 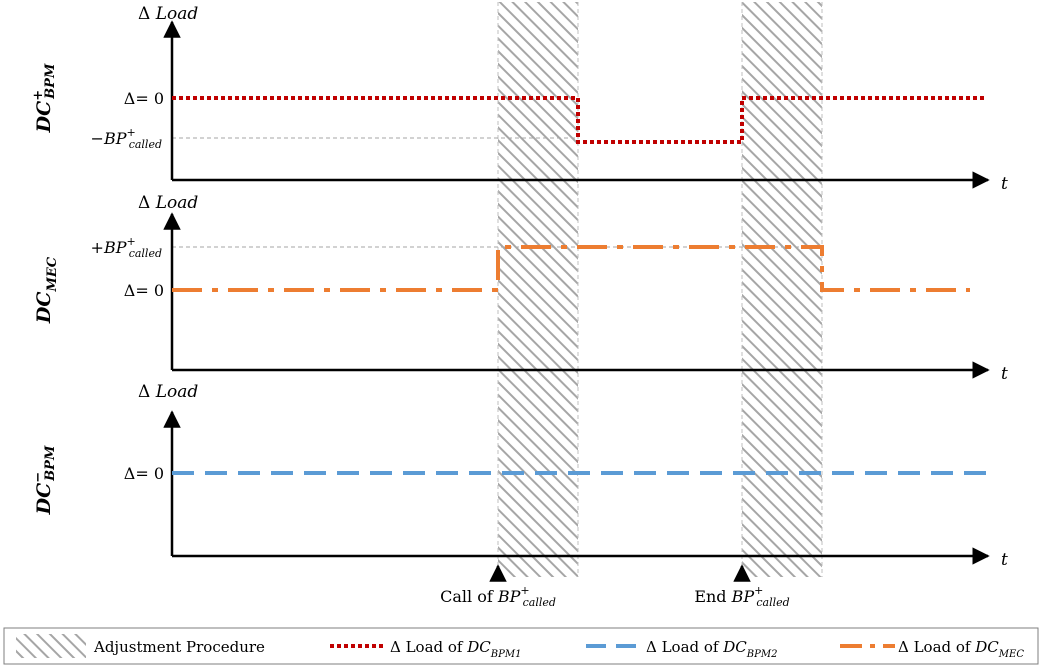 What do you see at coordinates (1004, 560) in the screenshot?
I see `t-label-3: t` at bounding box center [1004, 560].